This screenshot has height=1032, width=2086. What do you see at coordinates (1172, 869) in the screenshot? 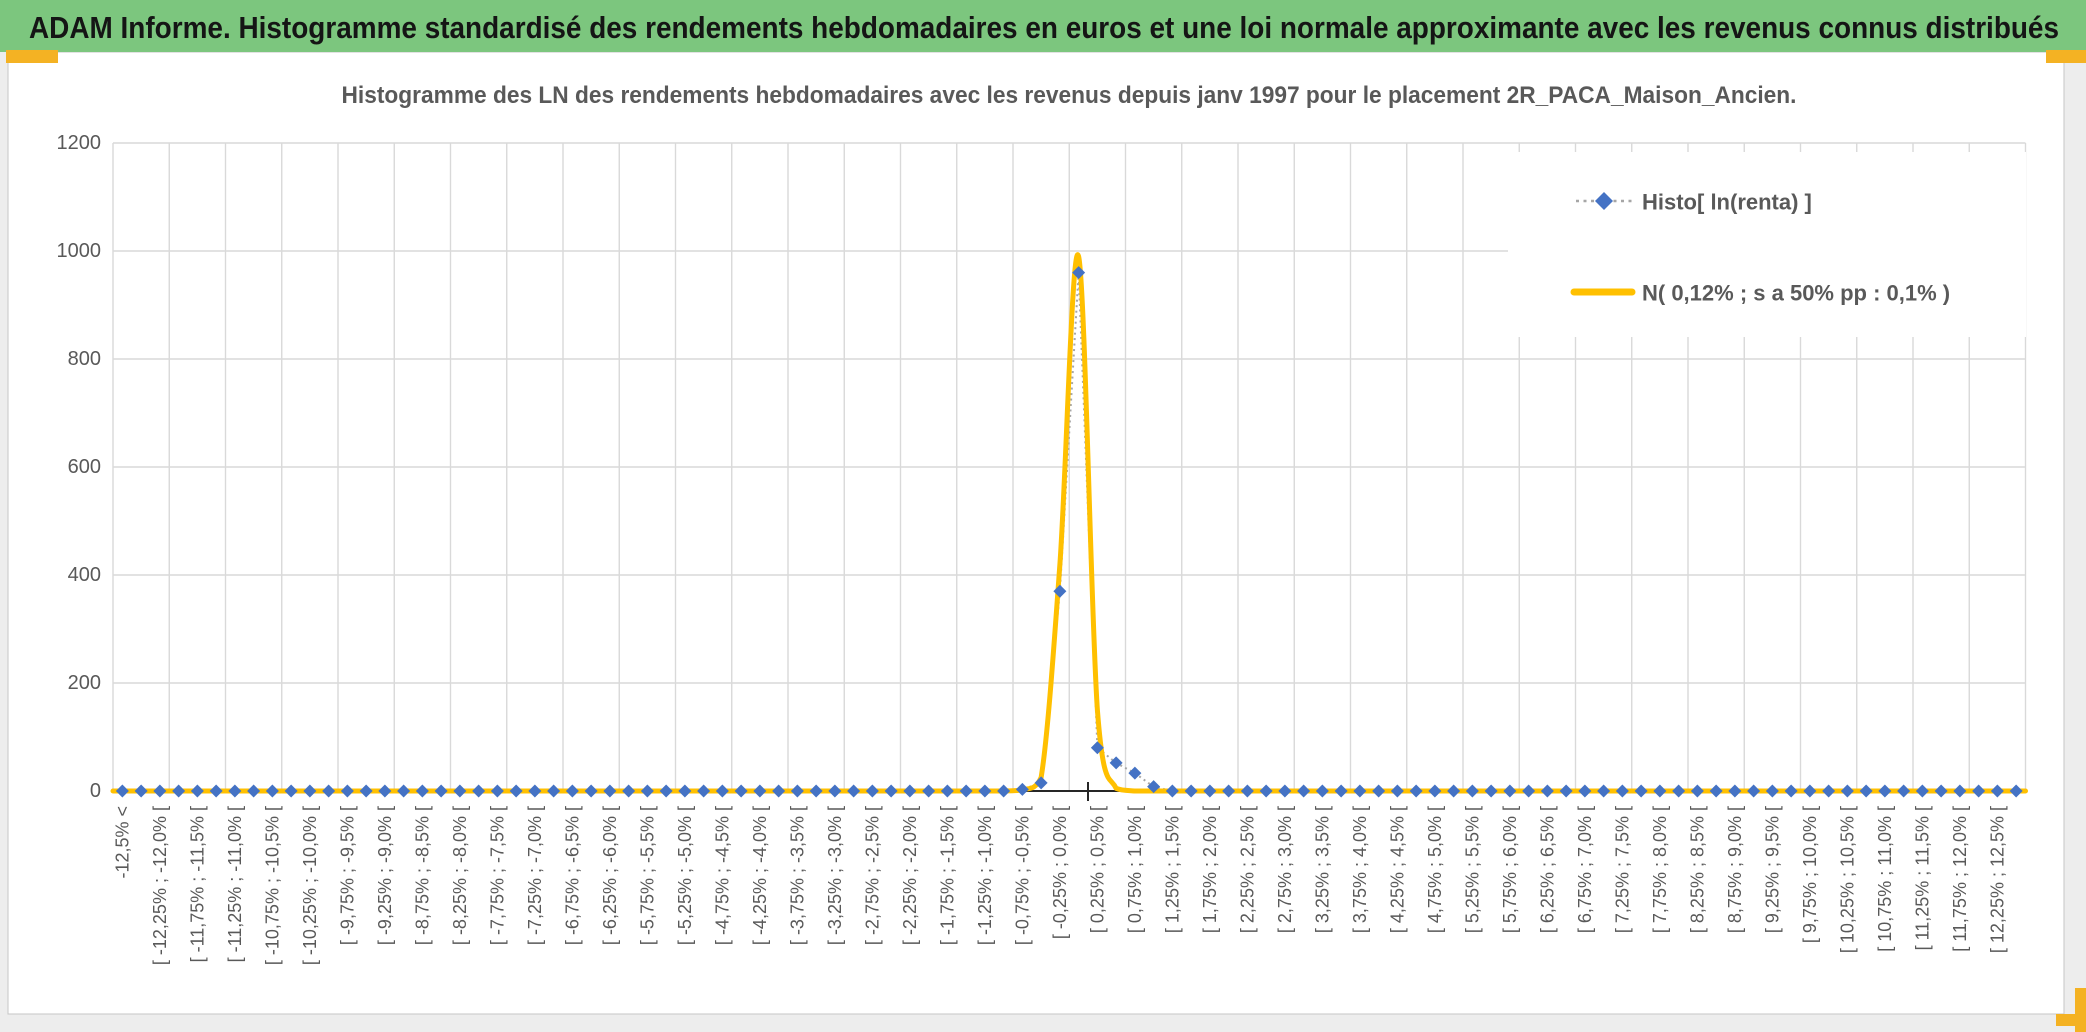
I see `x-axis-tick-label: [ 1,25% ; 1,5% [` at bounding box center [1172, 869].